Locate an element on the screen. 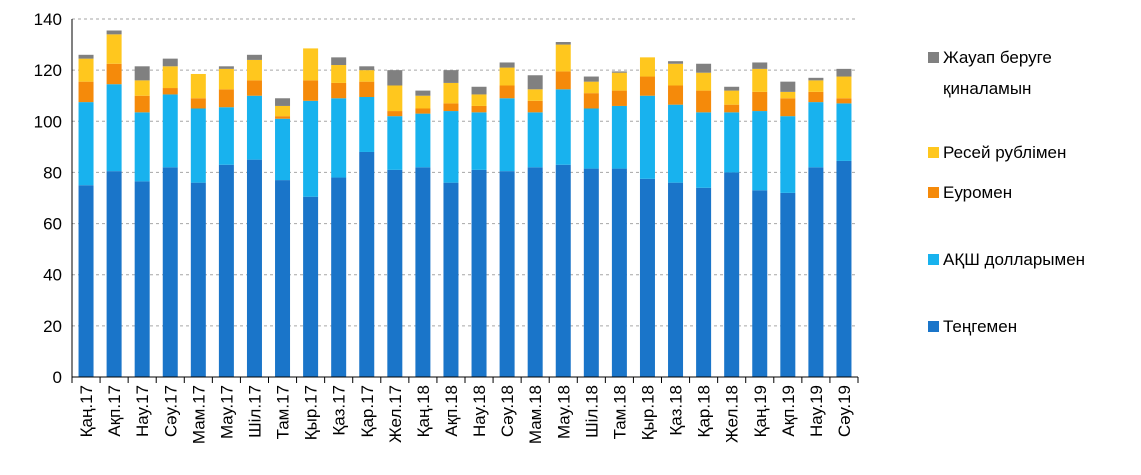 The image size is (1141, 475). x-tick-label: Қыр.17 is located at coordinates (311, 412).